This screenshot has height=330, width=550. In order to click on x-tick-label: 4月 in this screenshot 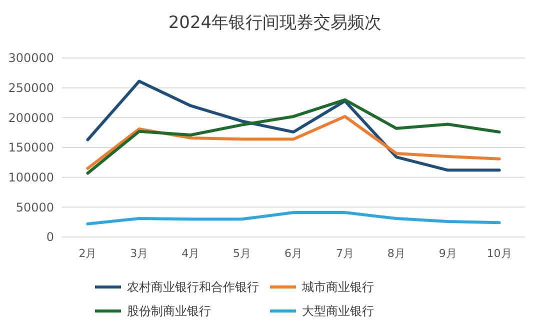, I will do `click(191, 253)`.